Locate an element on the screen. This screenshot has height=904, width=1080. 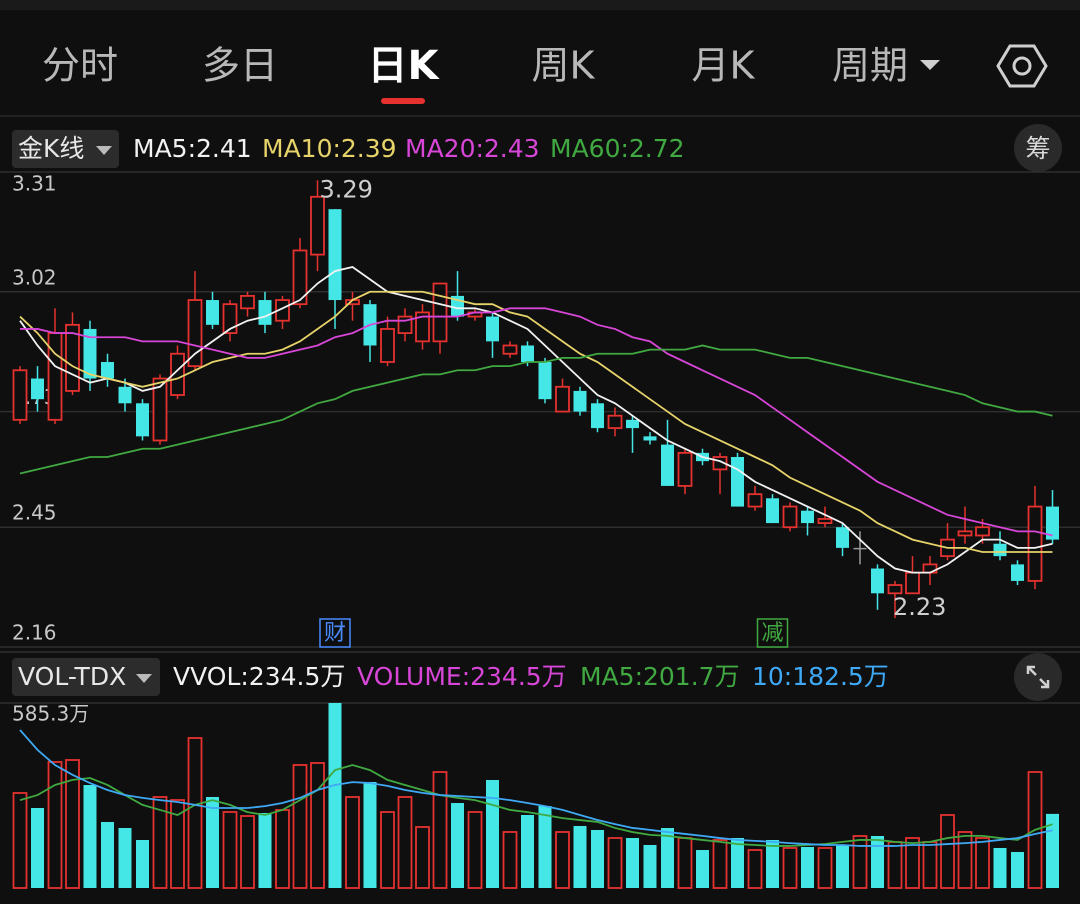
event-label: 减 is located at coordinates (772, 633).